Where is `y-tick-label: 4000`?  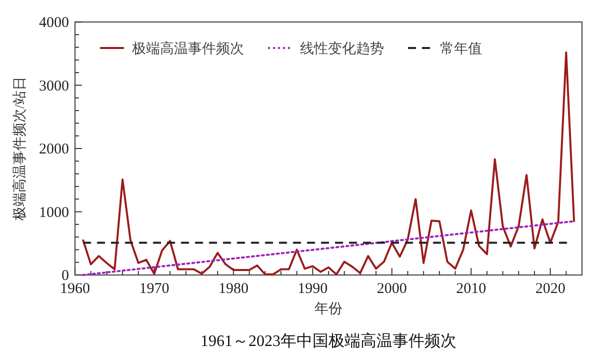
y-tick-label: 4000 is located at coordinates (54, 23).